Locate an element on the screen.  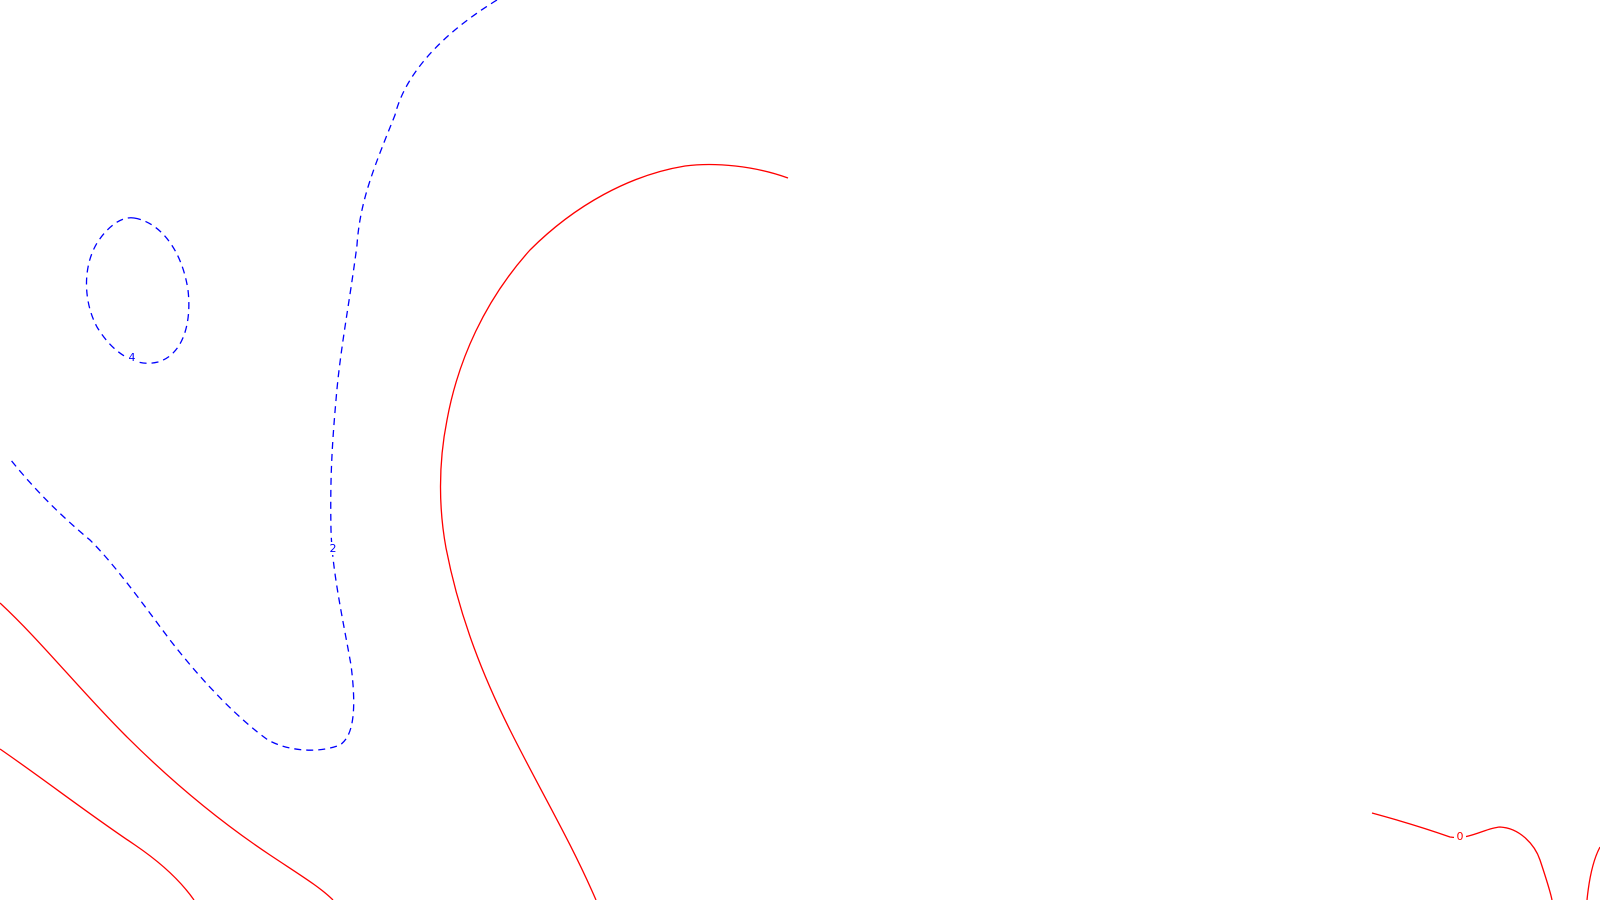
contour-line-0-left-lower is located at coordinates (97, 824).